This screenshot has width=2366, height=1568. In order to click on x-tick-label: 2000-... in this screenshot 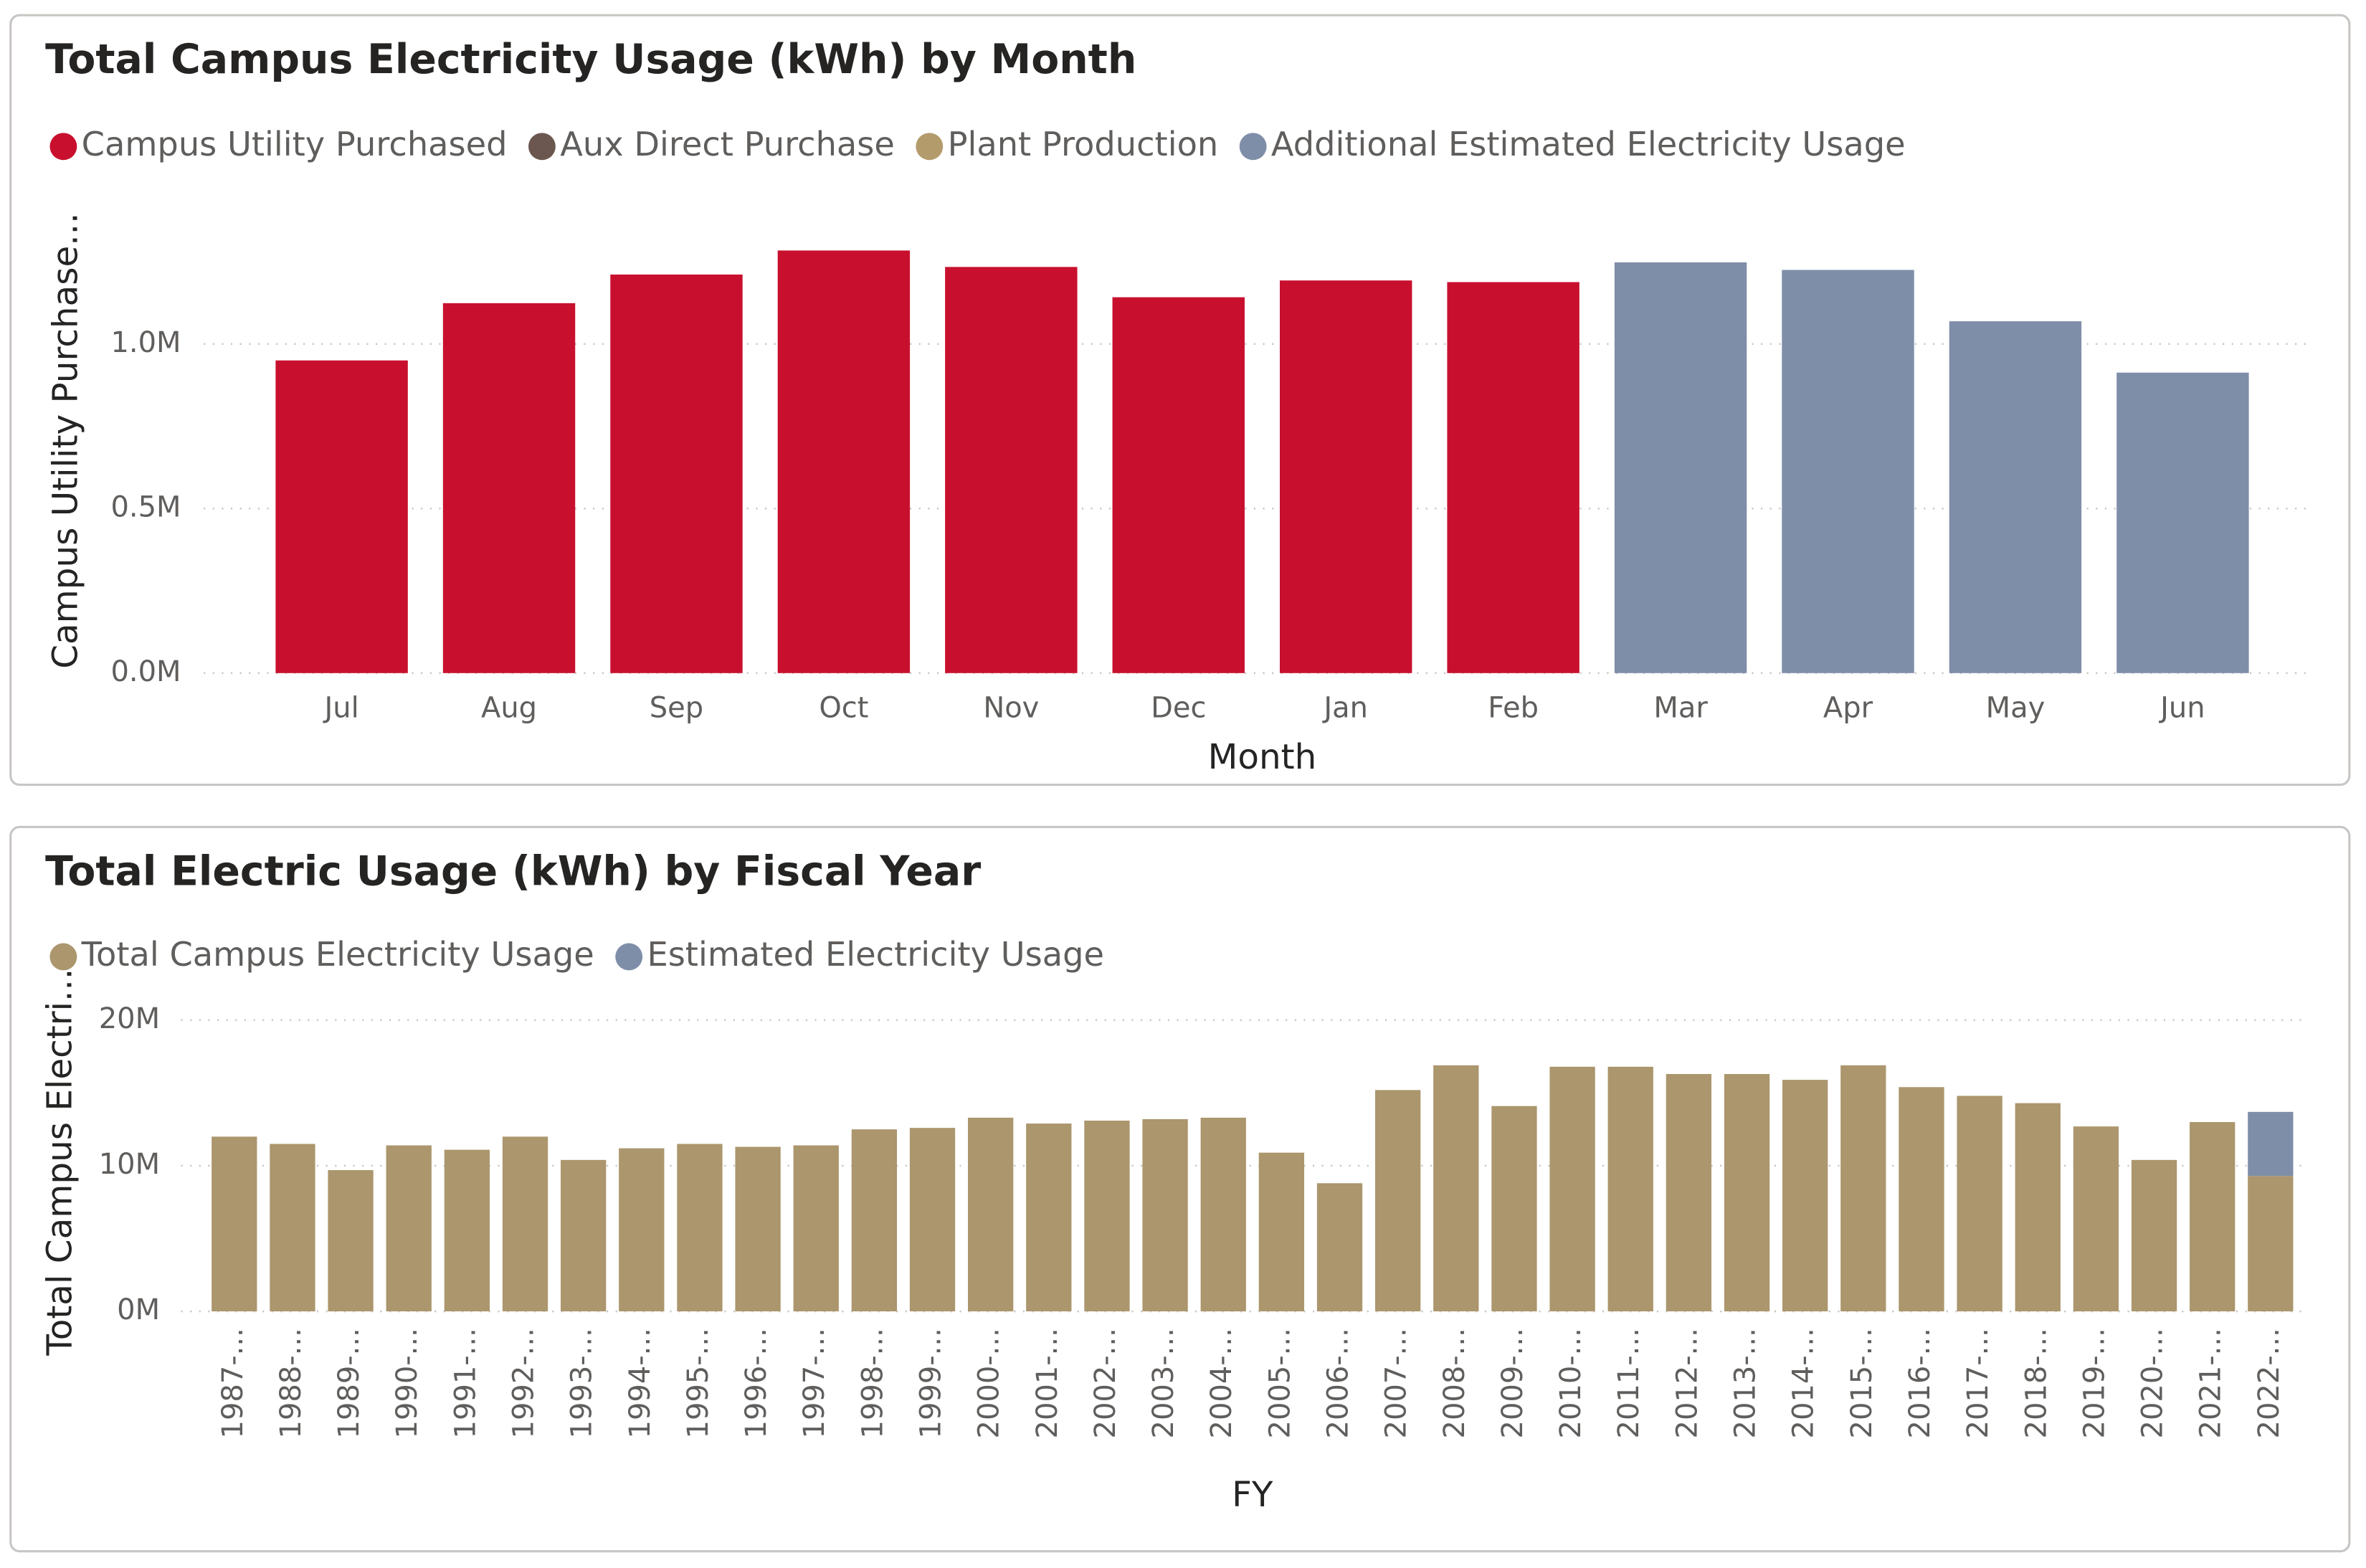, I will do `click(989, 1383)`.